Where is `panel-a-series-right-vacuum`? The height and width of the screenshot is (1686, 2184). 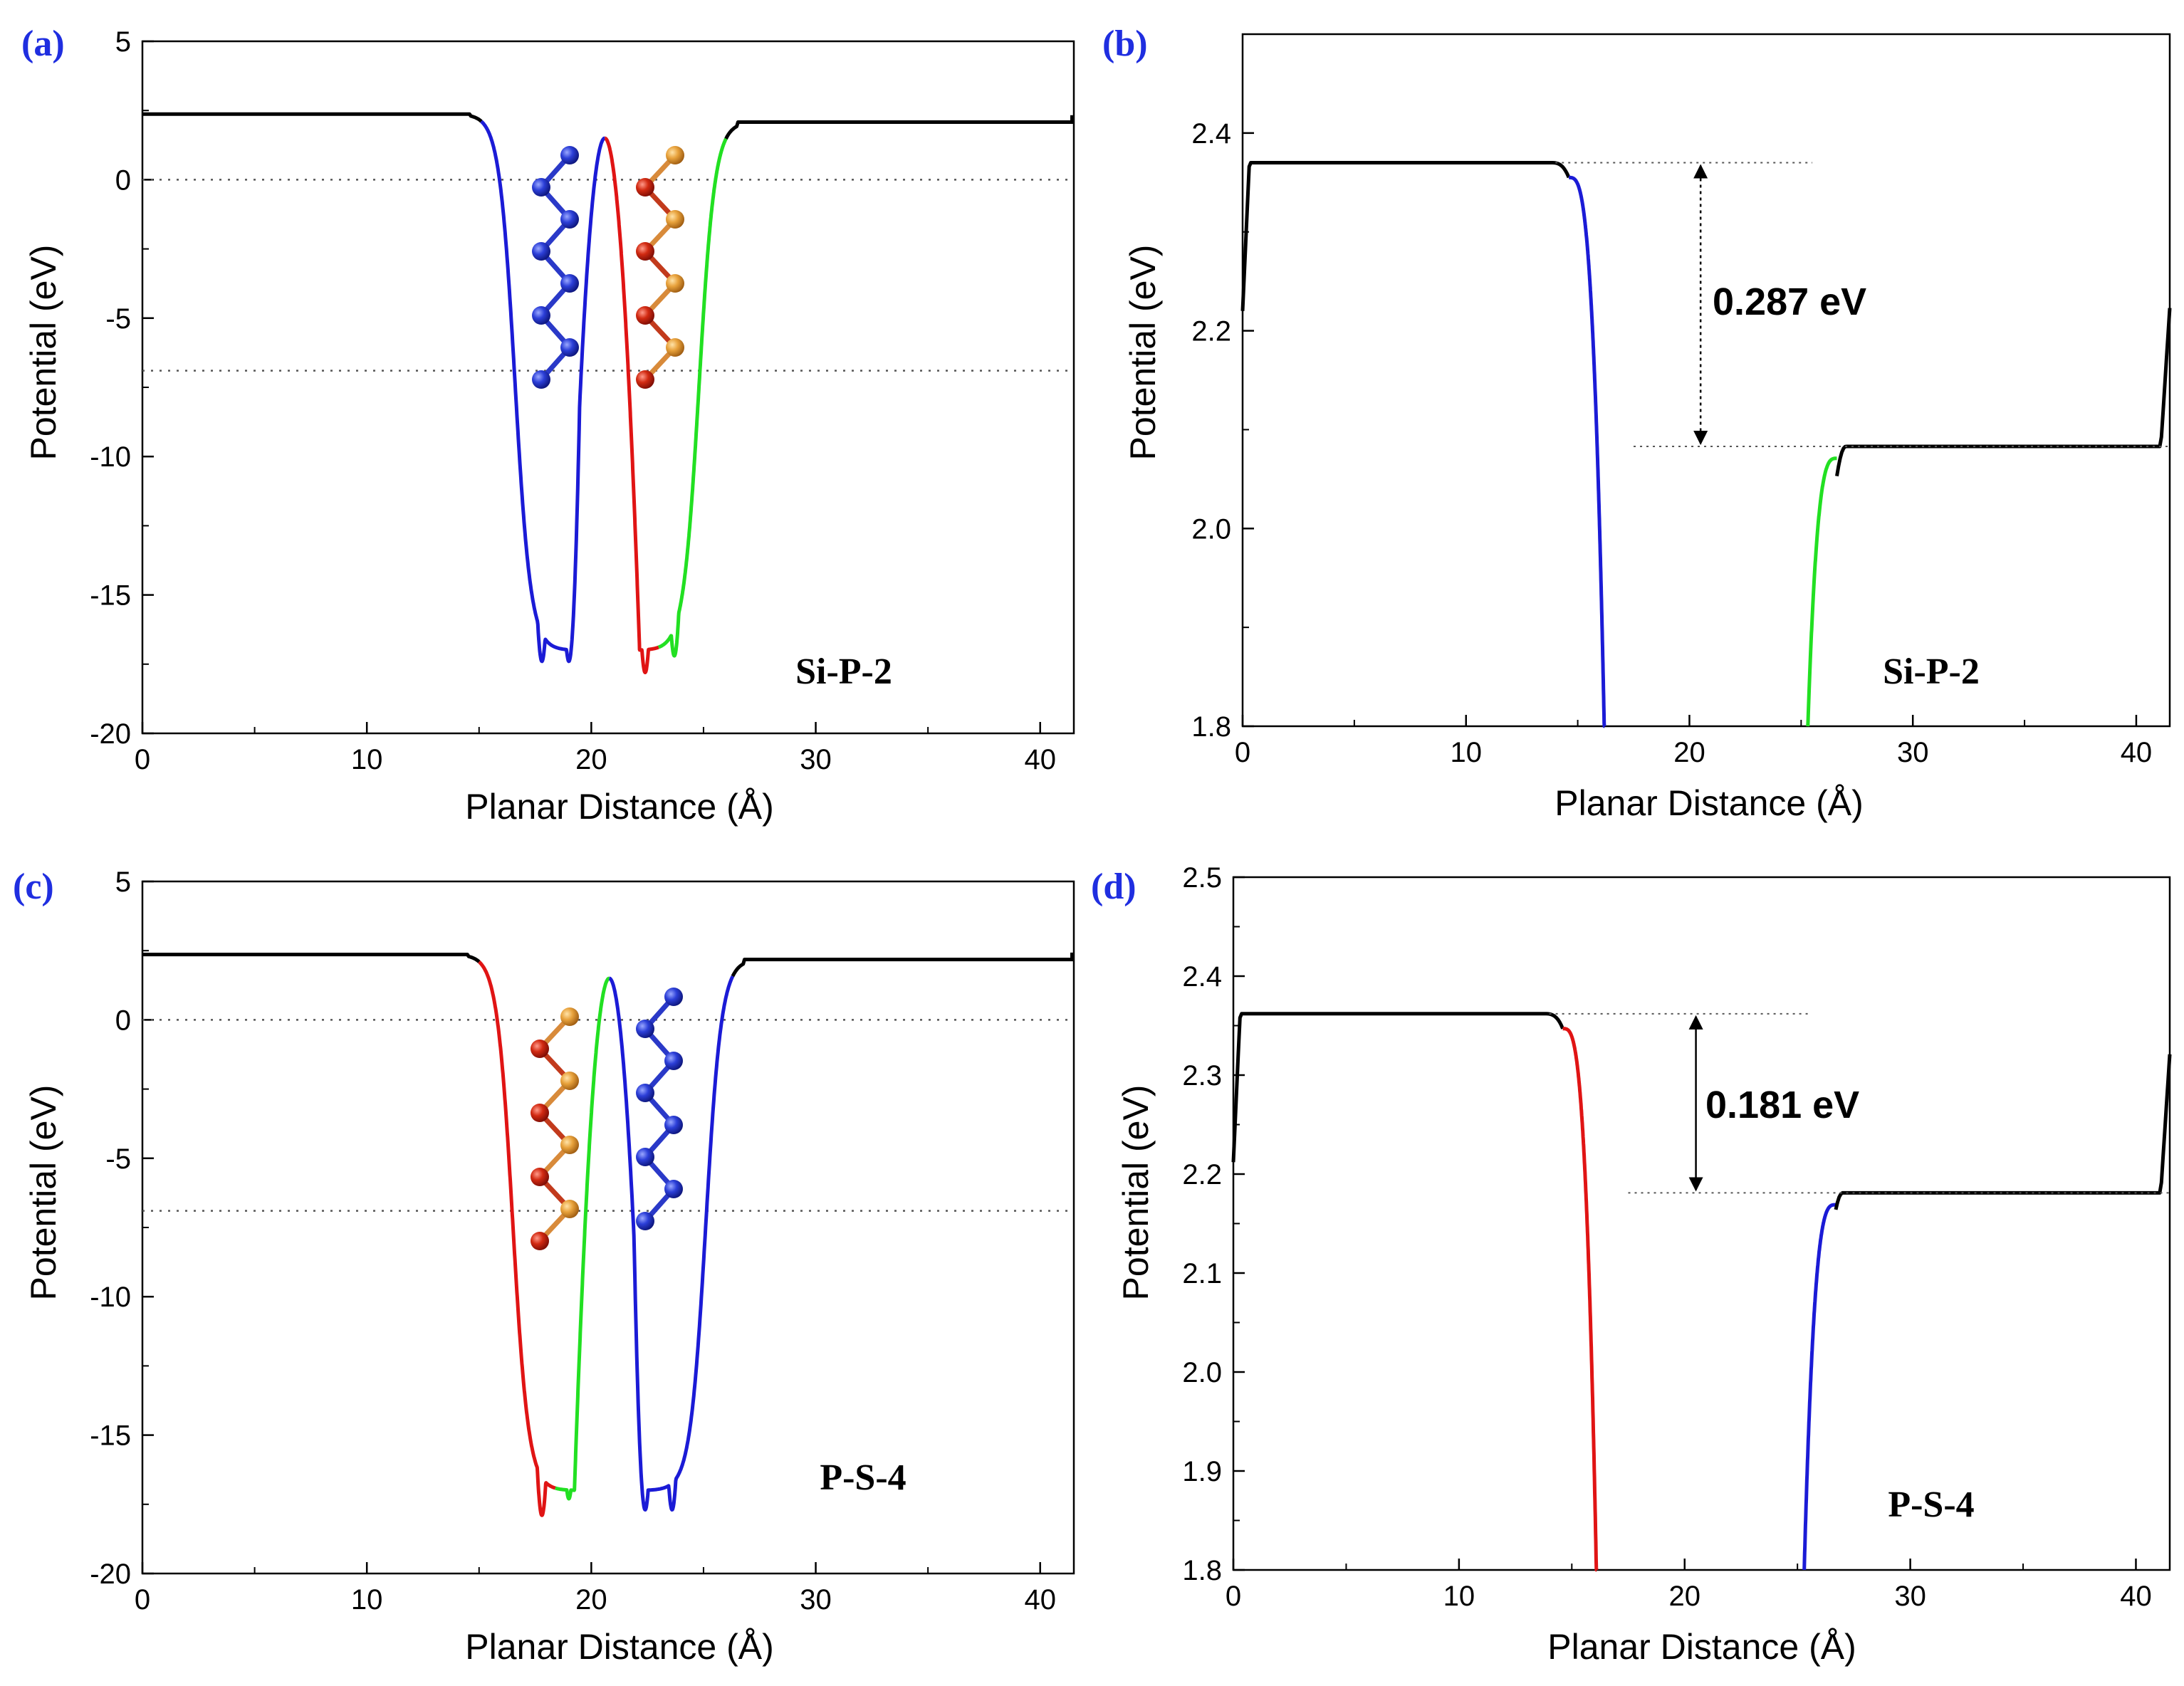 panel-a-series-right-vacuum is located at coordinates (899, 130).